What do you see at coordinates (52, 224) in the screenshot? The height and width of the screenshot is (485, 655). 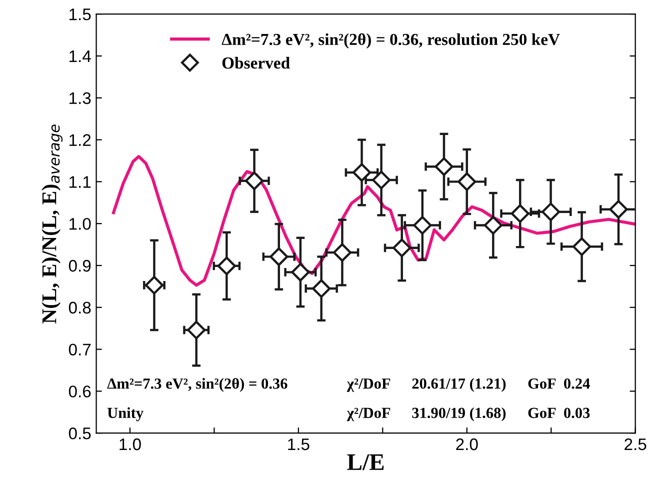 I see `y-axis-title: N(L, E)/N(L, E)$_{average}$` at bounding box center [52, 224].